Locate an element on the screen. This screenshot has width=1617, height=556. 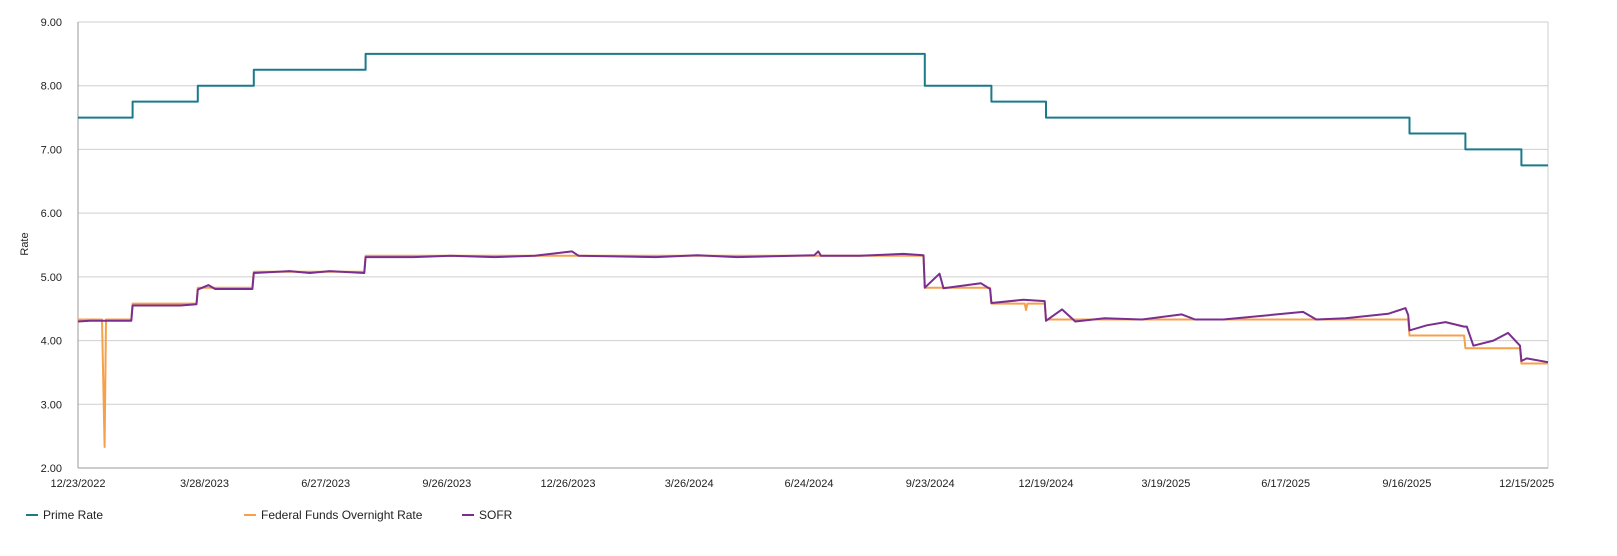
y-axis-ticks: 2.00 3.00 4.00 5.00 6.00 7.00 8.00 9.00 is located at coordinates (51, 246).